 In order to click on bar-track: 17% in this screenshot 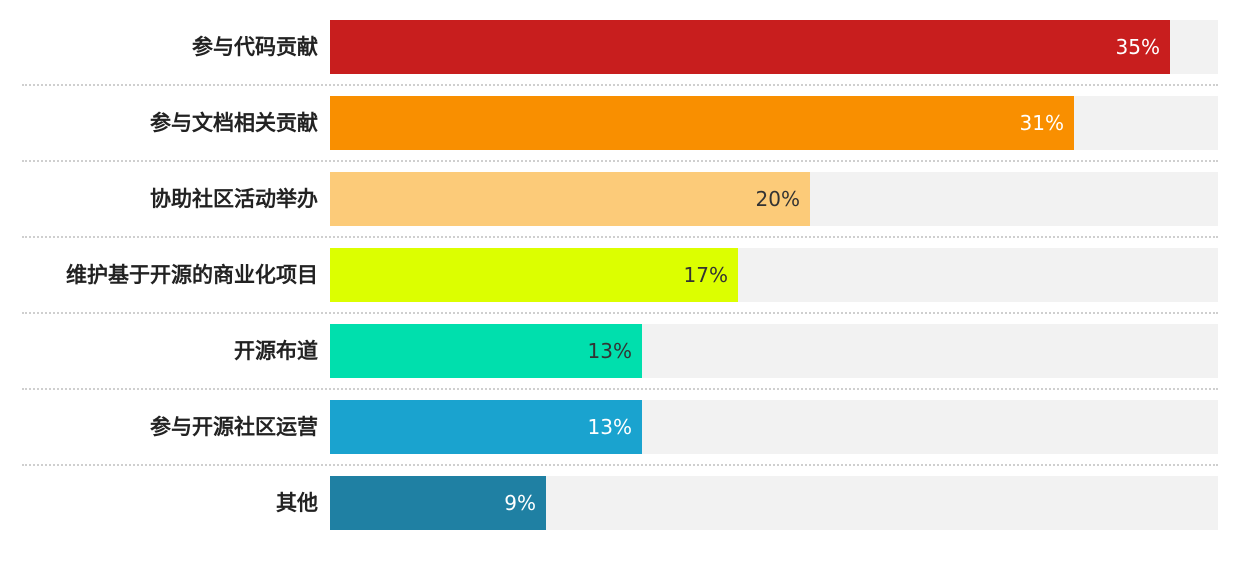, I will do `click(774, 275)`.